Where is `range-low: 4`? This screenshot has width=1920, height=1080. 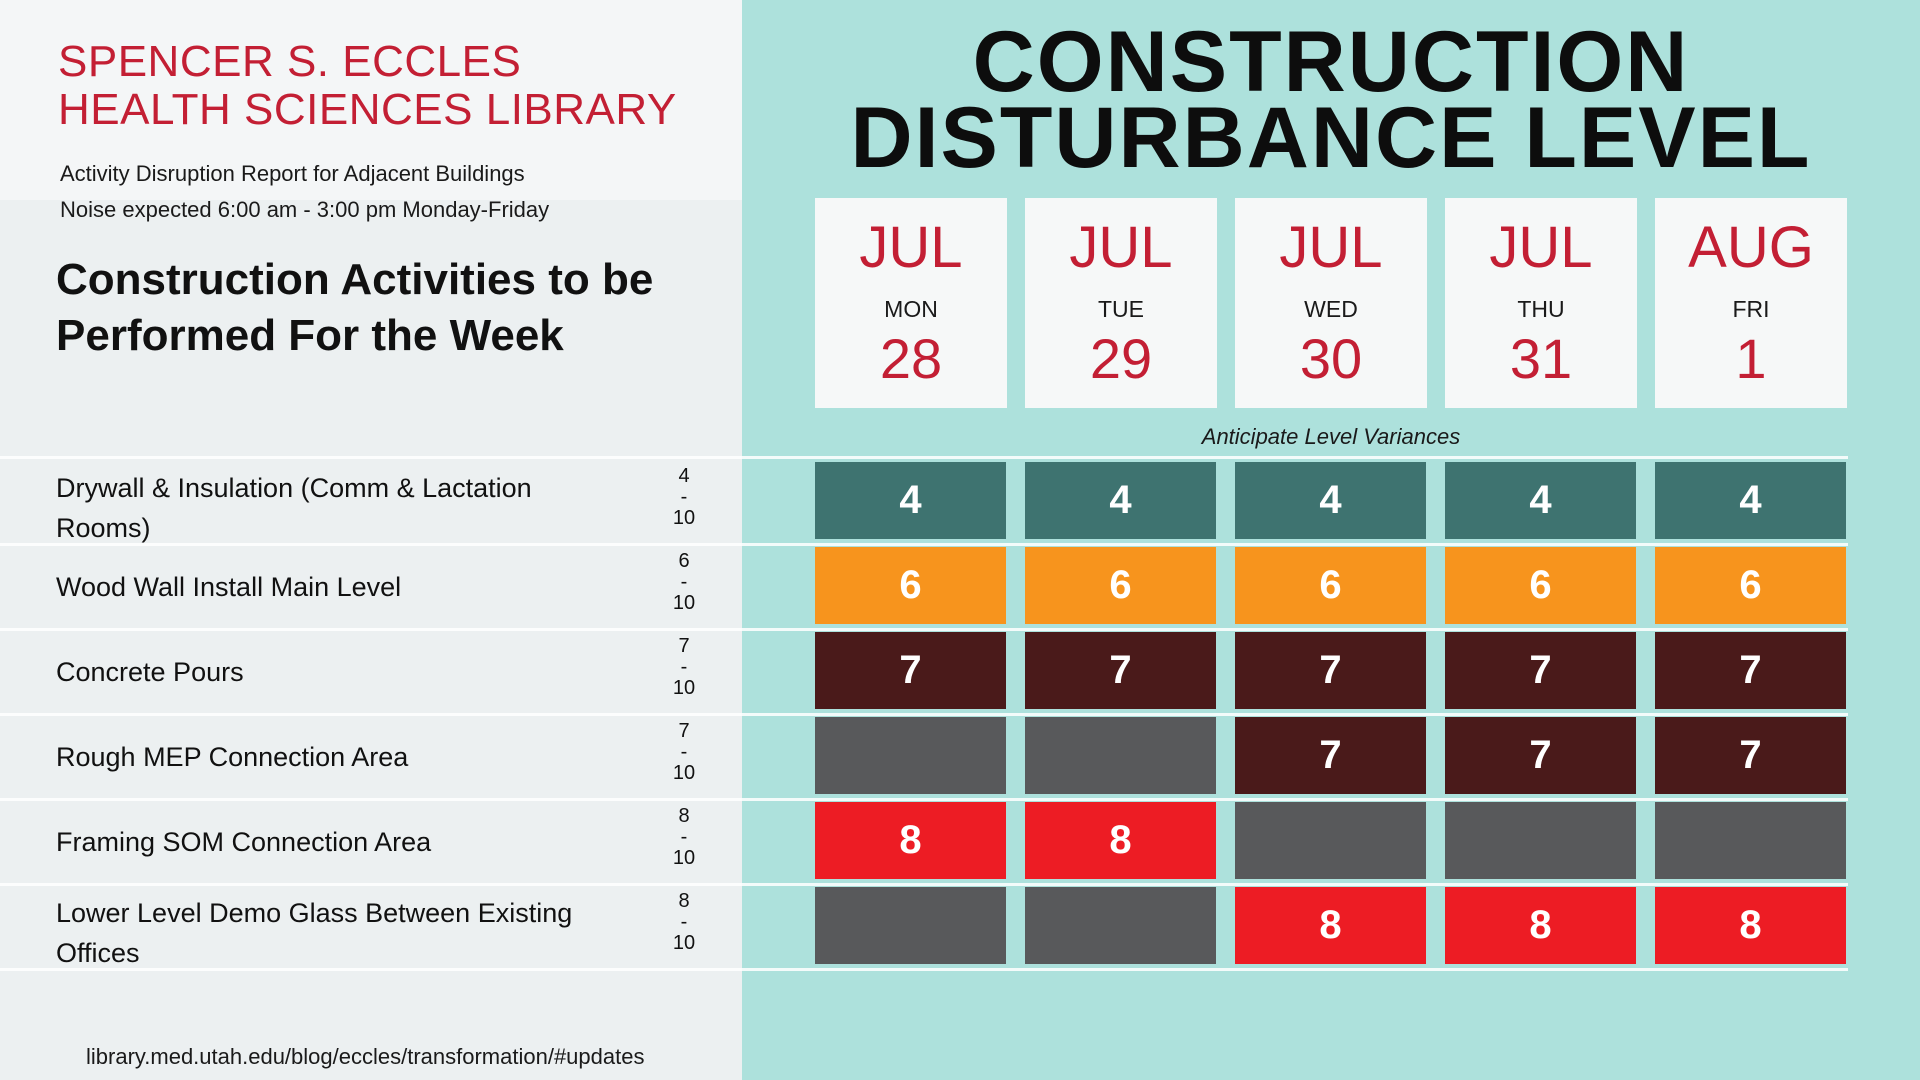 range-low: 4 is located at coordinates (684, 476).